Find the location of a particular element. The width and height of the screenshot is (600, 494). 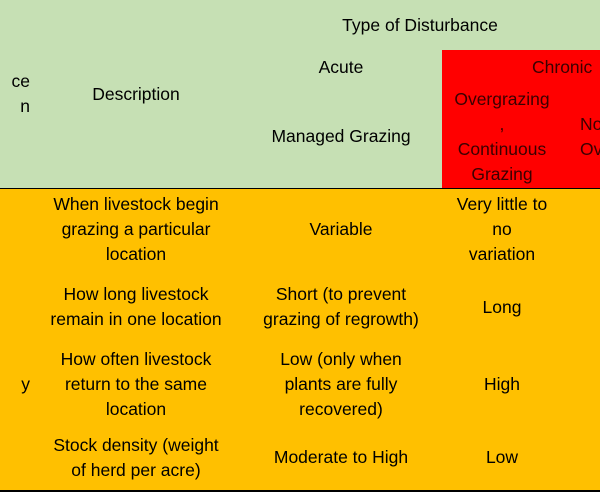

row-4-overgrazing: Low is located at coordinates (503, 458).